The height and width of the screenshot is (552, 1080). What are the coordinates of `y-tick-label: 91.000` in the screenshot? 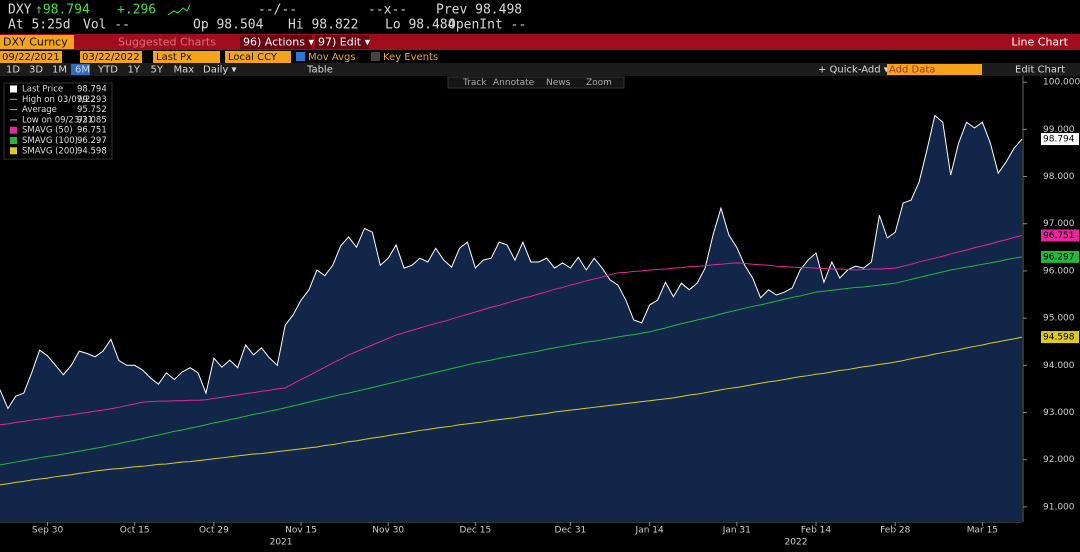 It's located at (1059, 507).